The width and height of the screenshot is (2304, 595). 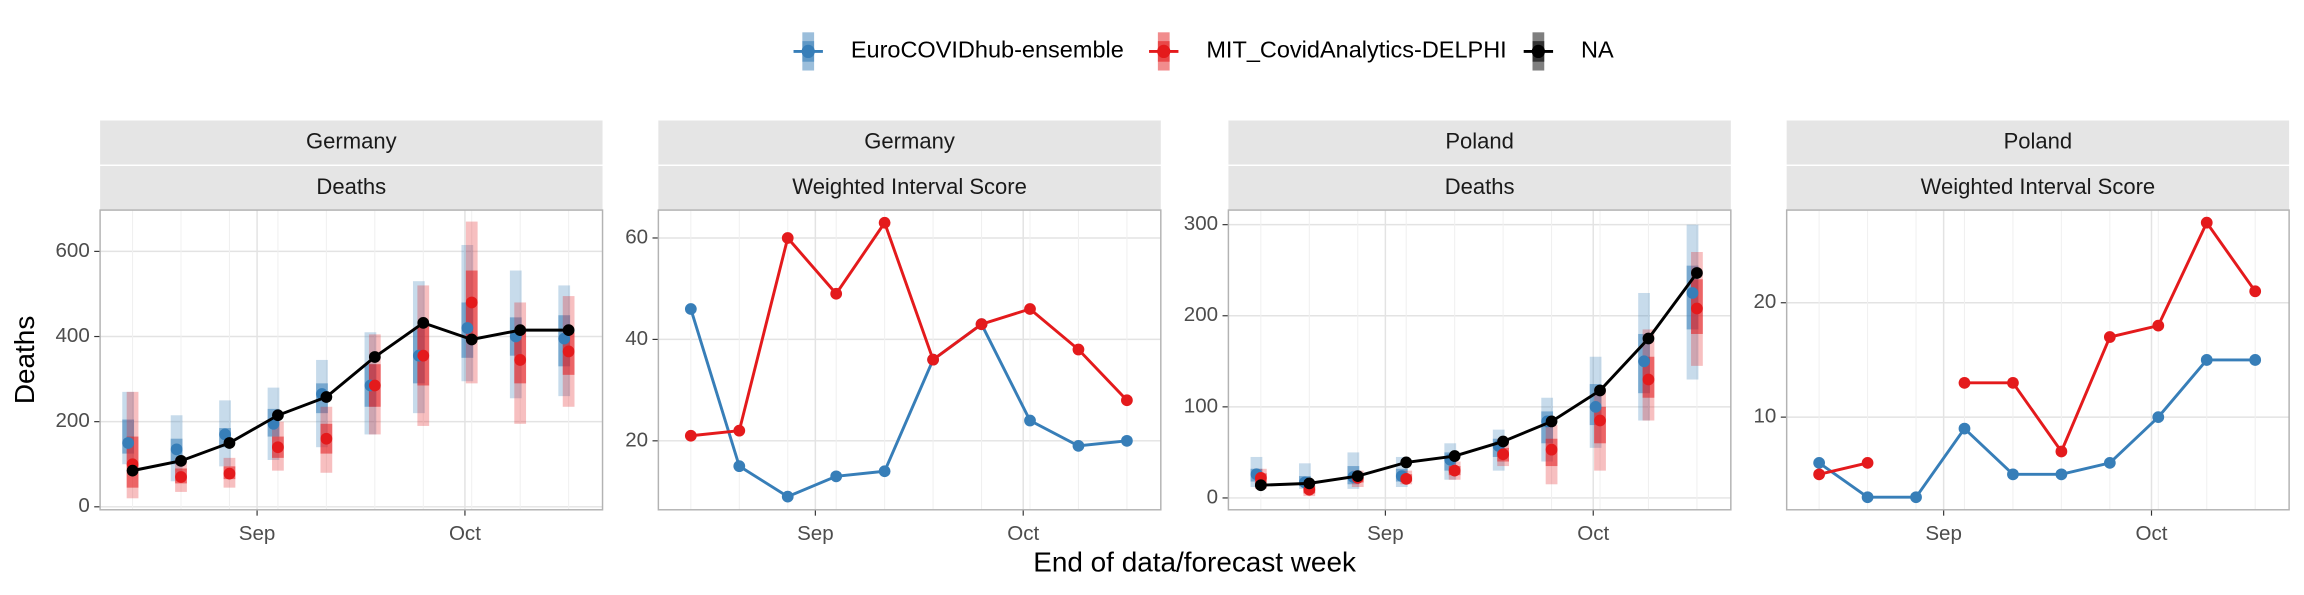 What do you see at coordinates (1201, 405) in the screenshot?
I see `y-tick-label: 100` at bounding box center [1201, 405].